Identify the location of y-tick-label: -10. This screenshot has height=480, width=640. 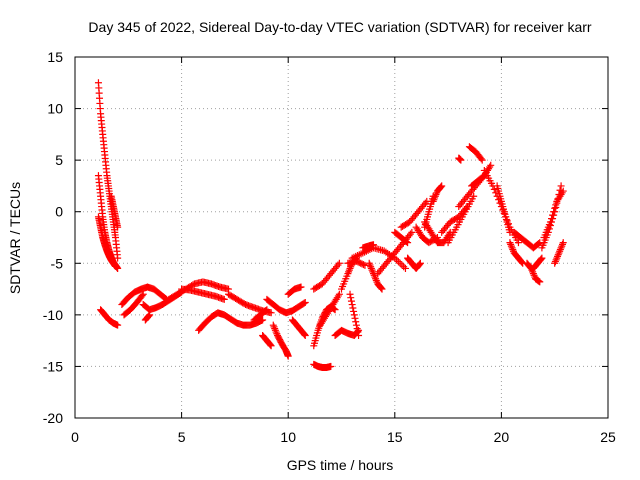
(53, 315).